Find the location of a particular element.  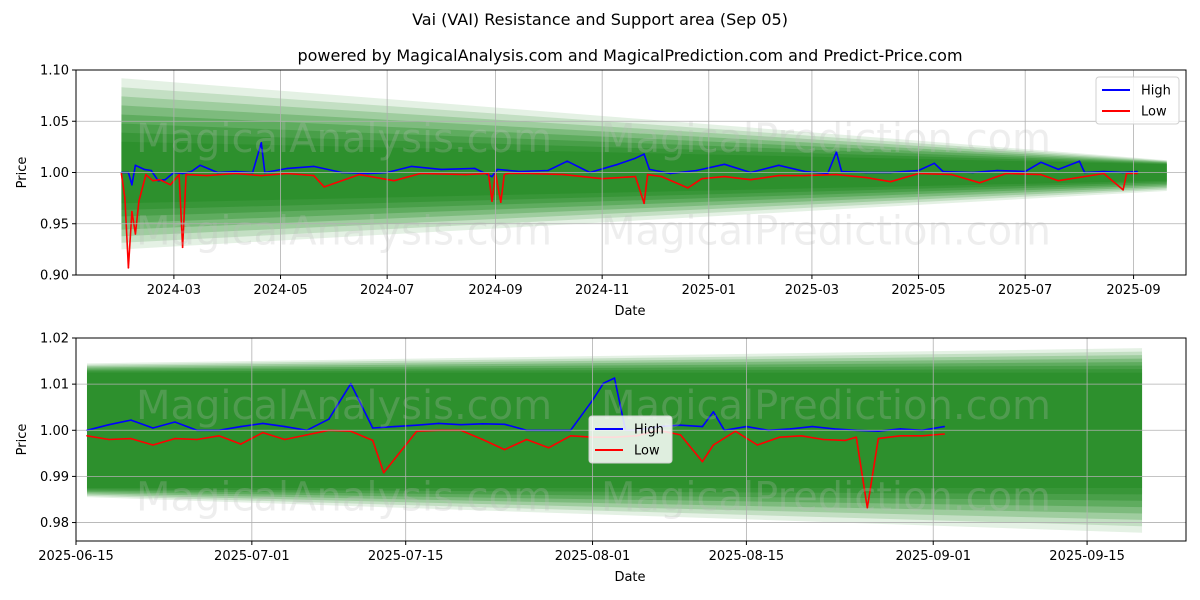

x-tick-label: 2025-09 is located at coordinates (1133, 290).